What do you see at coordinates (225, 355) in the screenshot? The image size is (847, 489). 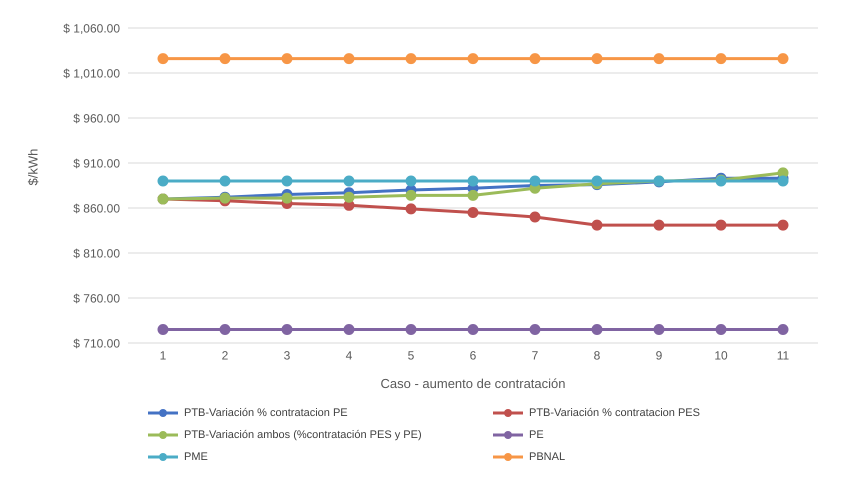 I see `x-tick-label: 2` at bounding box center [225, 355].